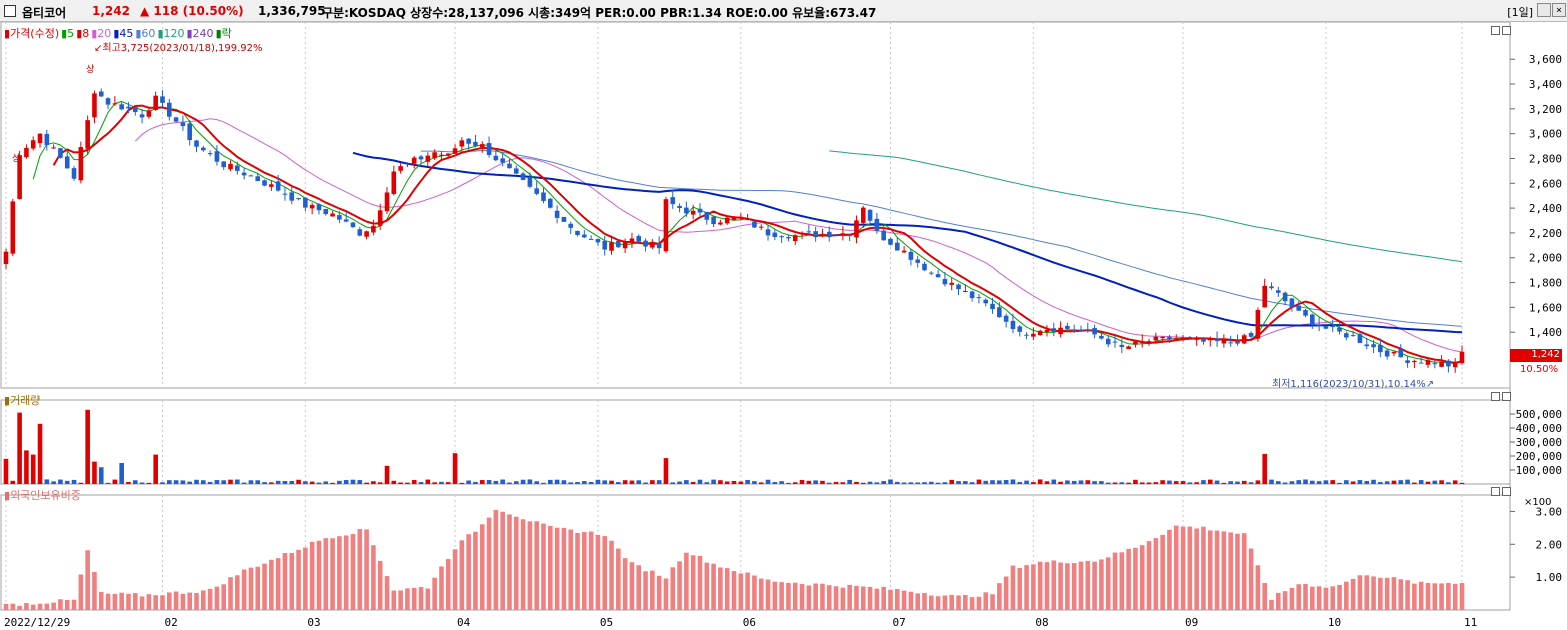  I want to click on legend-item: ▮8, so click(83, 33).